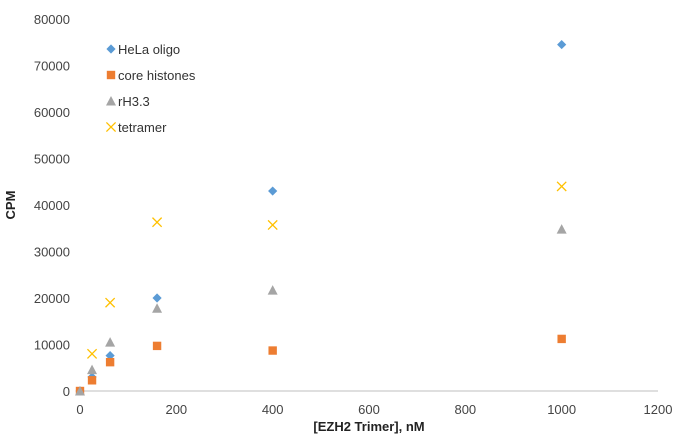 The image size is (681, 438). I want to click on x-axis-title: [EZH2 Trimer], nM, so click(368, 426).